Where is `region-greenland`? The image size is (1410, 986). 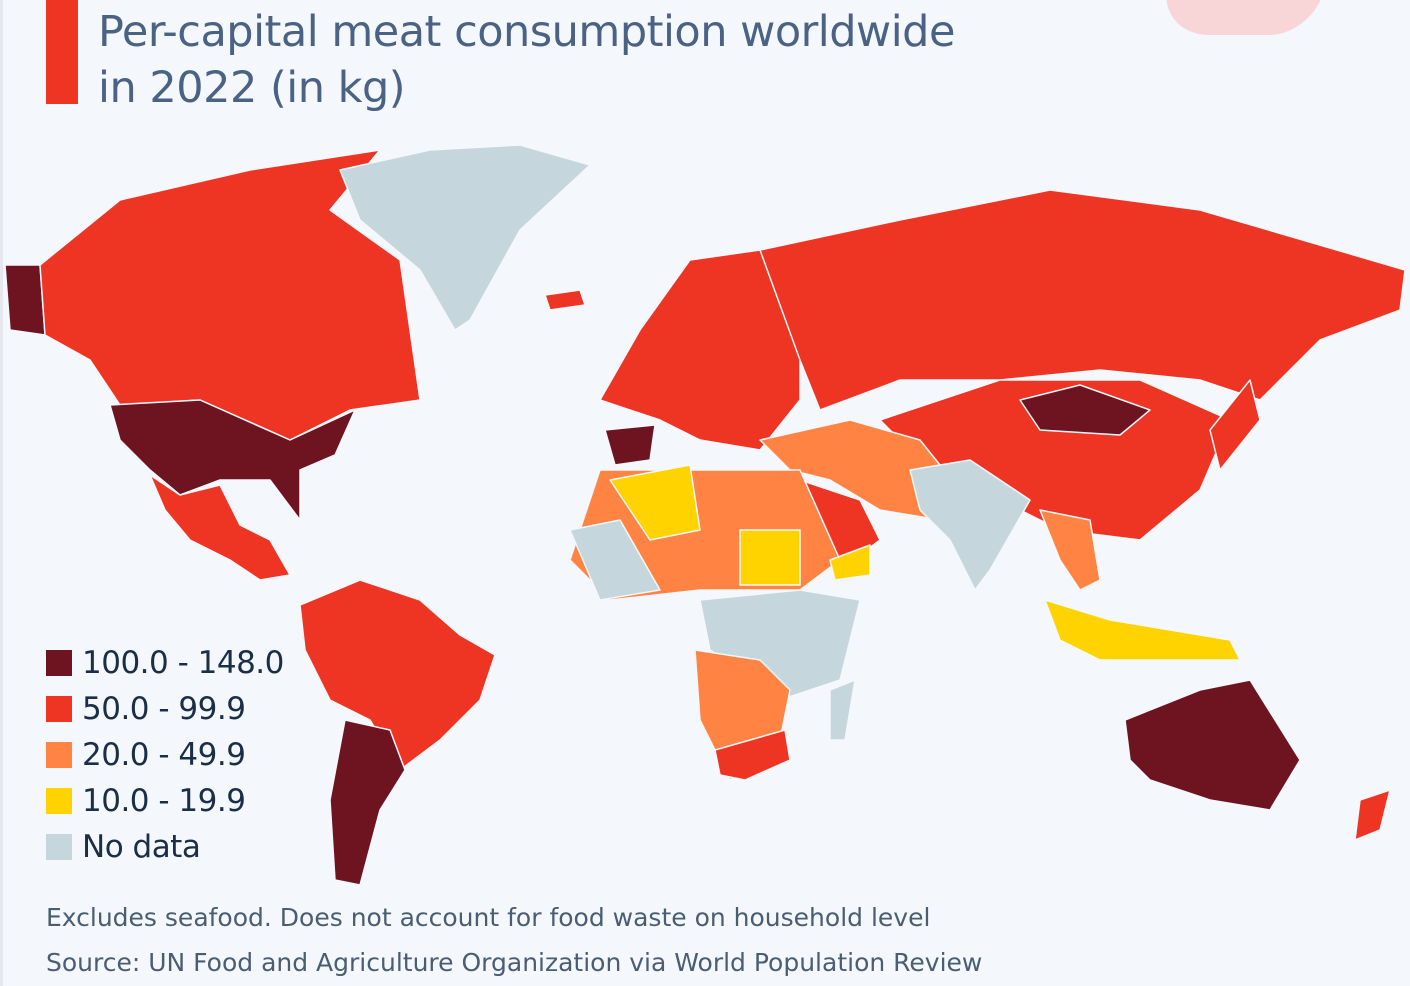
region-greenland is located at coordinates (465, 237).